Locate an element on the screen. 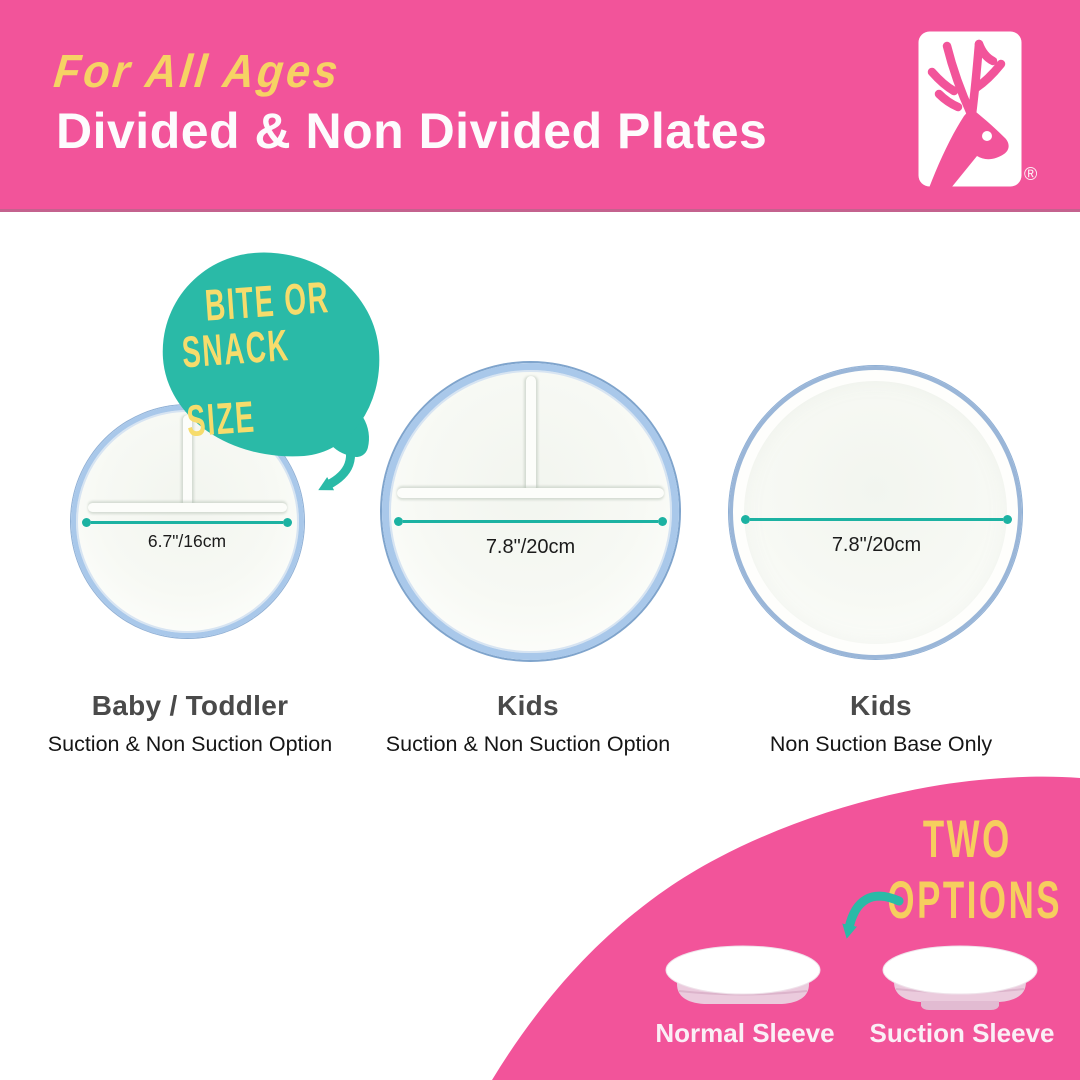  options-callout-line1: Two is located at coordinates (967, 838).